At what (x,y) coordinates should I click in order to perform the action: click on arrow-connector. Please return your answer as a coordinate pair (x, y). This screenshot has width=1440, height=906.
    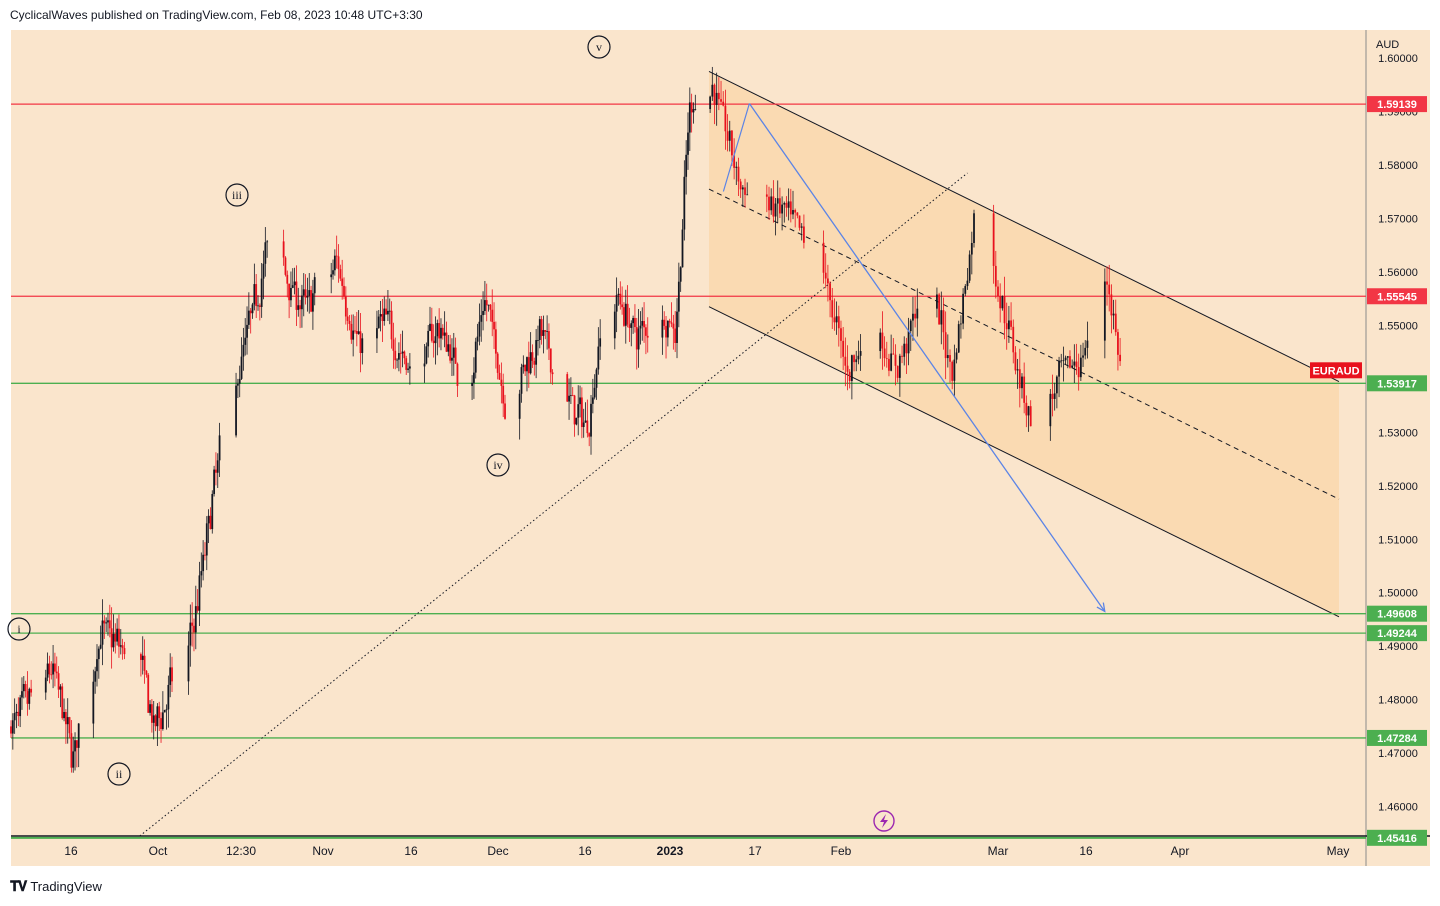
    Looking at the image, I should click on (736, 147).